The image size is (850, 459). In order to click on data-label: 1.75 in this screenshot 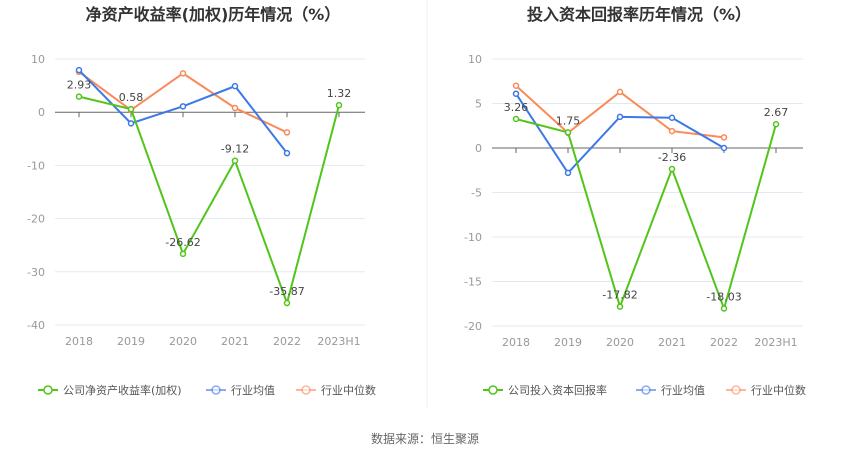, I will do `click(568, 120)`.